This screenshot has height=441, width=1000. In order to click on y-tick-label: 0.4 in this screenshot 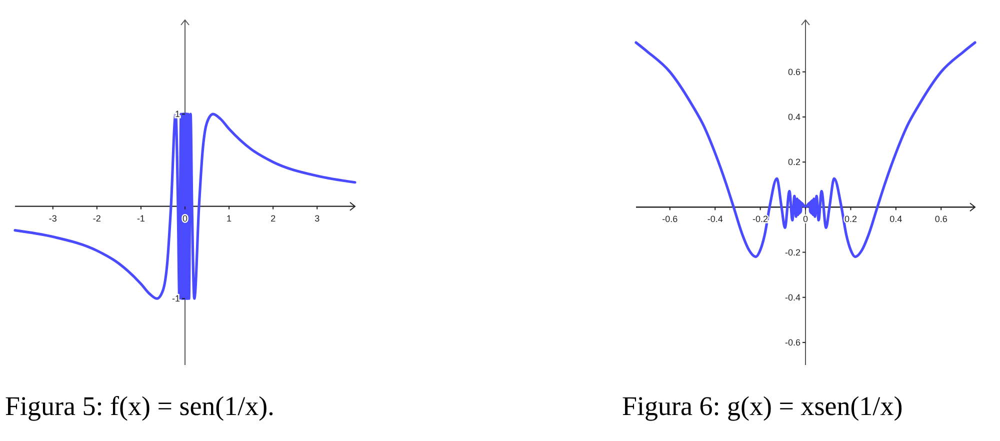, I will do `click(794, 117)`.